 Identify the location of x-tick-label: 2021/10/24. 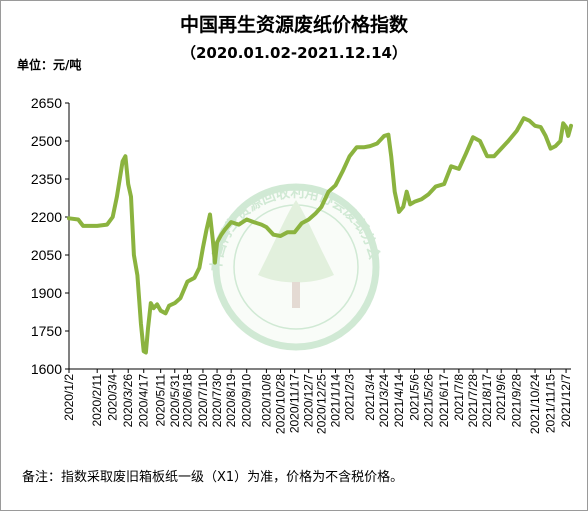
(535, 404).